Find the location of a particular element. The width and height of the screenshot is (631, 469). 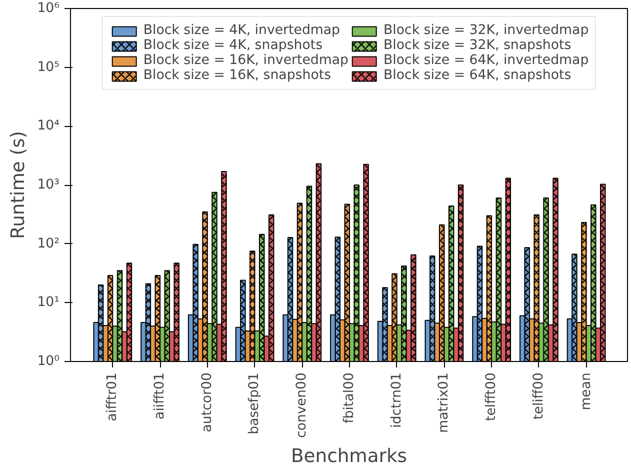

x-tick-label: idctrn01 is located at coordinates (396, 400).